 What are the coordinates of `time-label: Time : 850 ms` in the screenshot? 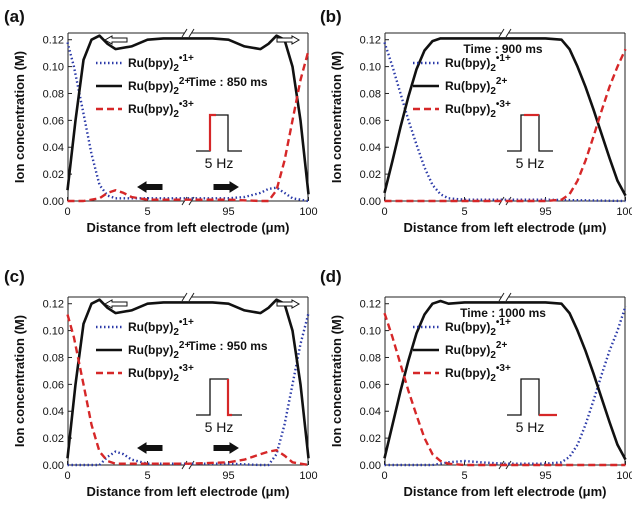 It's located at (227, 82).